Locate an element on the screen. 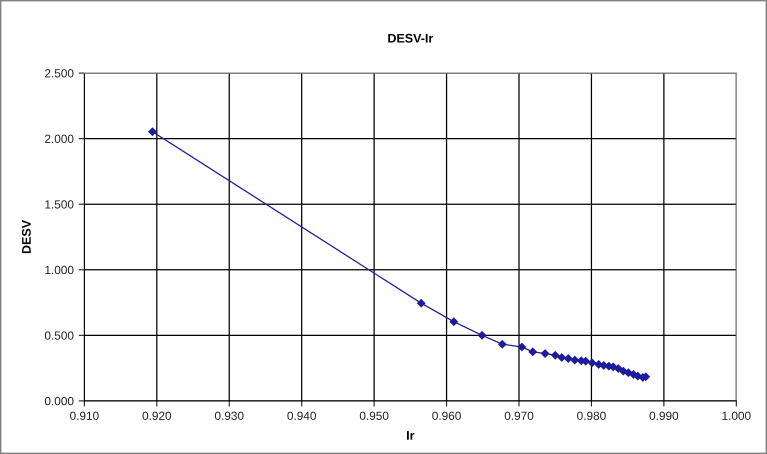 This screenshot has height=454, width=767. x-tick-label: 0.990 is located at coordinates (664, 416).